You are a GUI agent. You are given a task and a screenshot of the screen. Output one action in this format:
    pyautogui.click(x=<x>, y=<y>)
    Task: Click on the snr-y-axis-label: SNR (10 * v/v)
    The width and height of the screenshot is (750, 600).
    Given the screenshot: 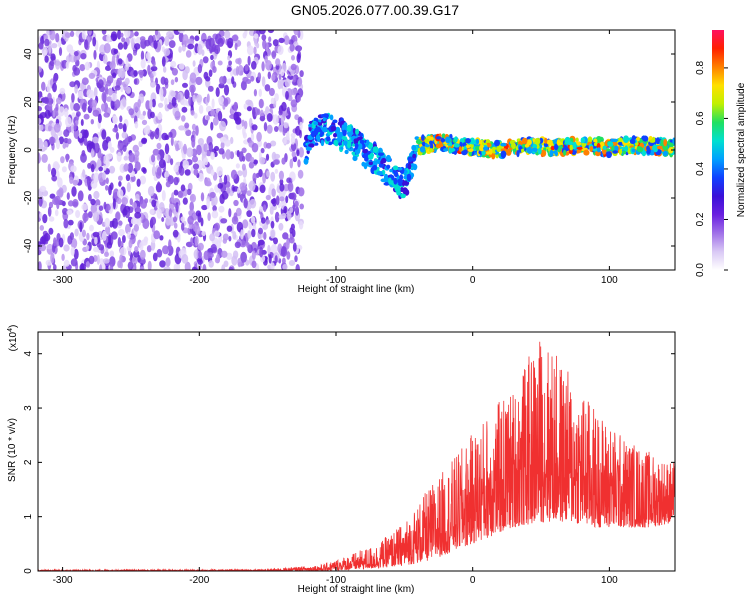 What is the action you would take?
    pyautogui.click(x=12, y=450)
    